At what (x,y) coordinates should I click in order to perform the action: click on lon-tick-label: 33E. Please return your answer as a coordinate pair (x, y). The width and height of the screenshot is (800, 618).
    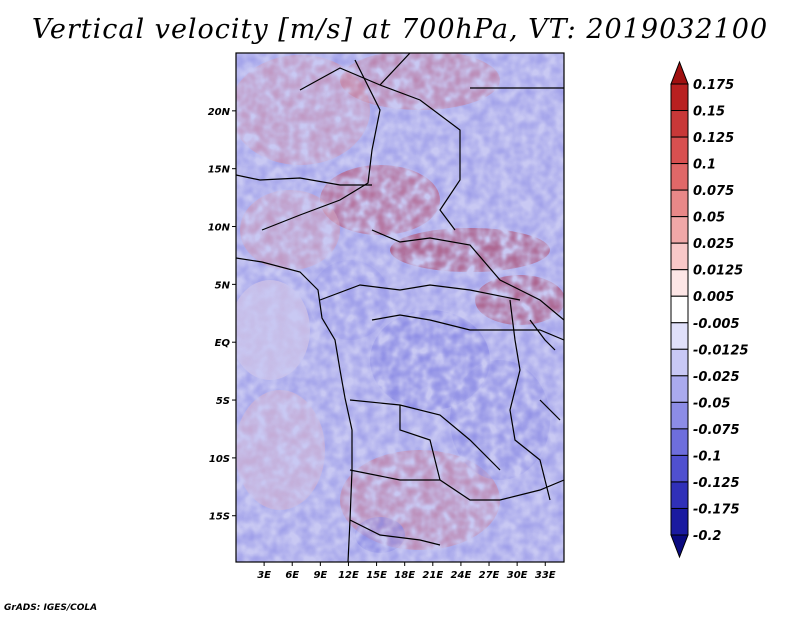
    Looking at the image, I should click on (545, 575).